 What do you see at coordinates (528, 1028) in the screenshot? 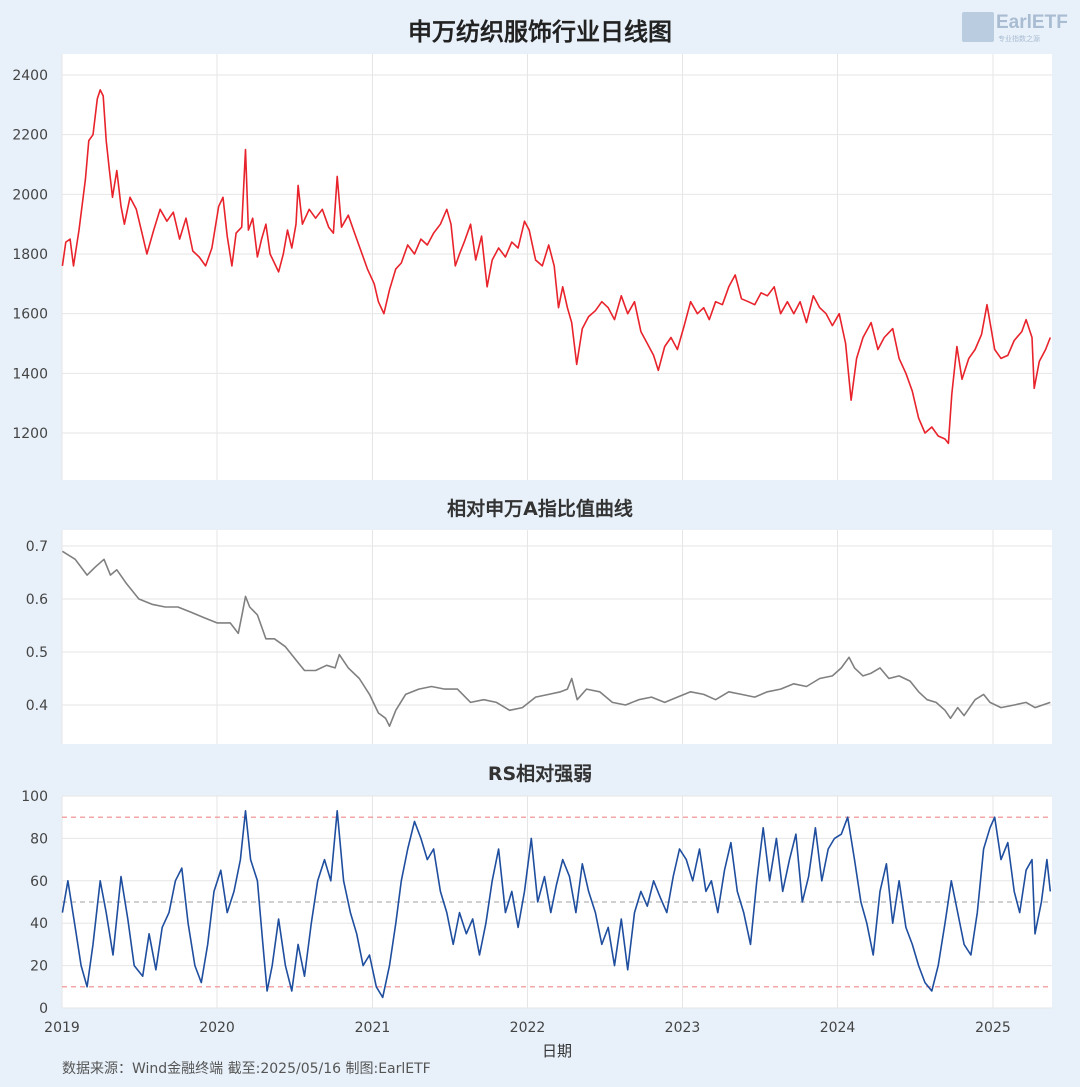
I see `x-tick-label: 2022` at bounding box center [528, 1028].